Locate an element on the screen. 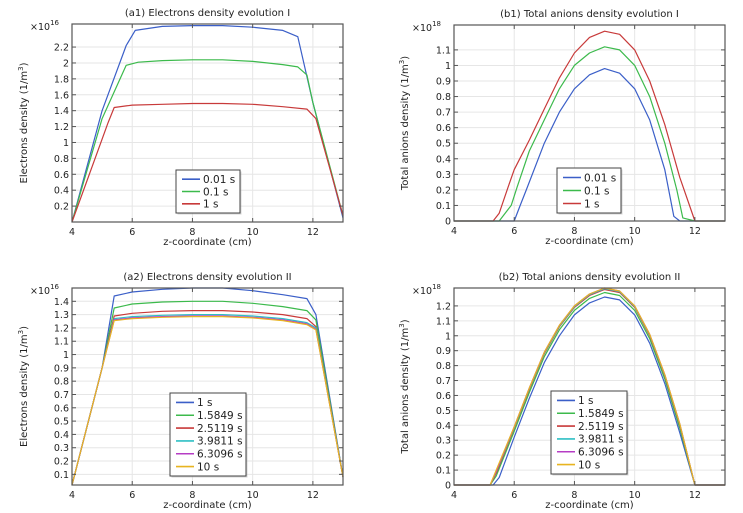 The image size is (743, 513). legend-label: 0.1 s is located at coordinates (597, 191).